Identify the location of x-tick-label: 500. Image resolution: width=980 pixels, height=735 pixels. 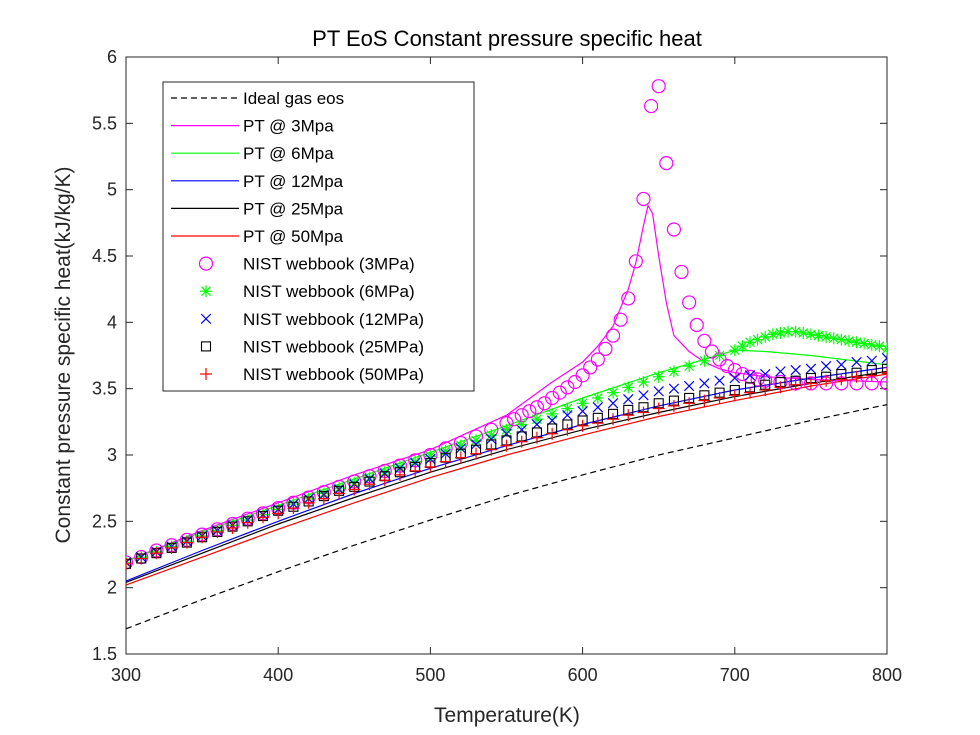
(430, 675).